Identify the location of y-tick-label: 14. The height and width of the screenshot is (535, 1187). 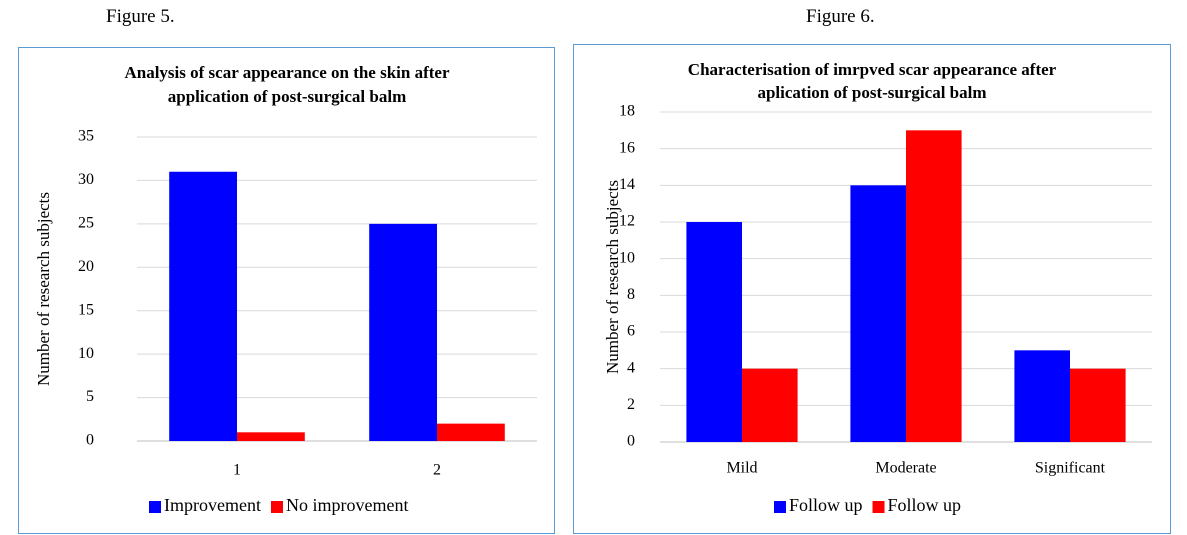
(627, 184).